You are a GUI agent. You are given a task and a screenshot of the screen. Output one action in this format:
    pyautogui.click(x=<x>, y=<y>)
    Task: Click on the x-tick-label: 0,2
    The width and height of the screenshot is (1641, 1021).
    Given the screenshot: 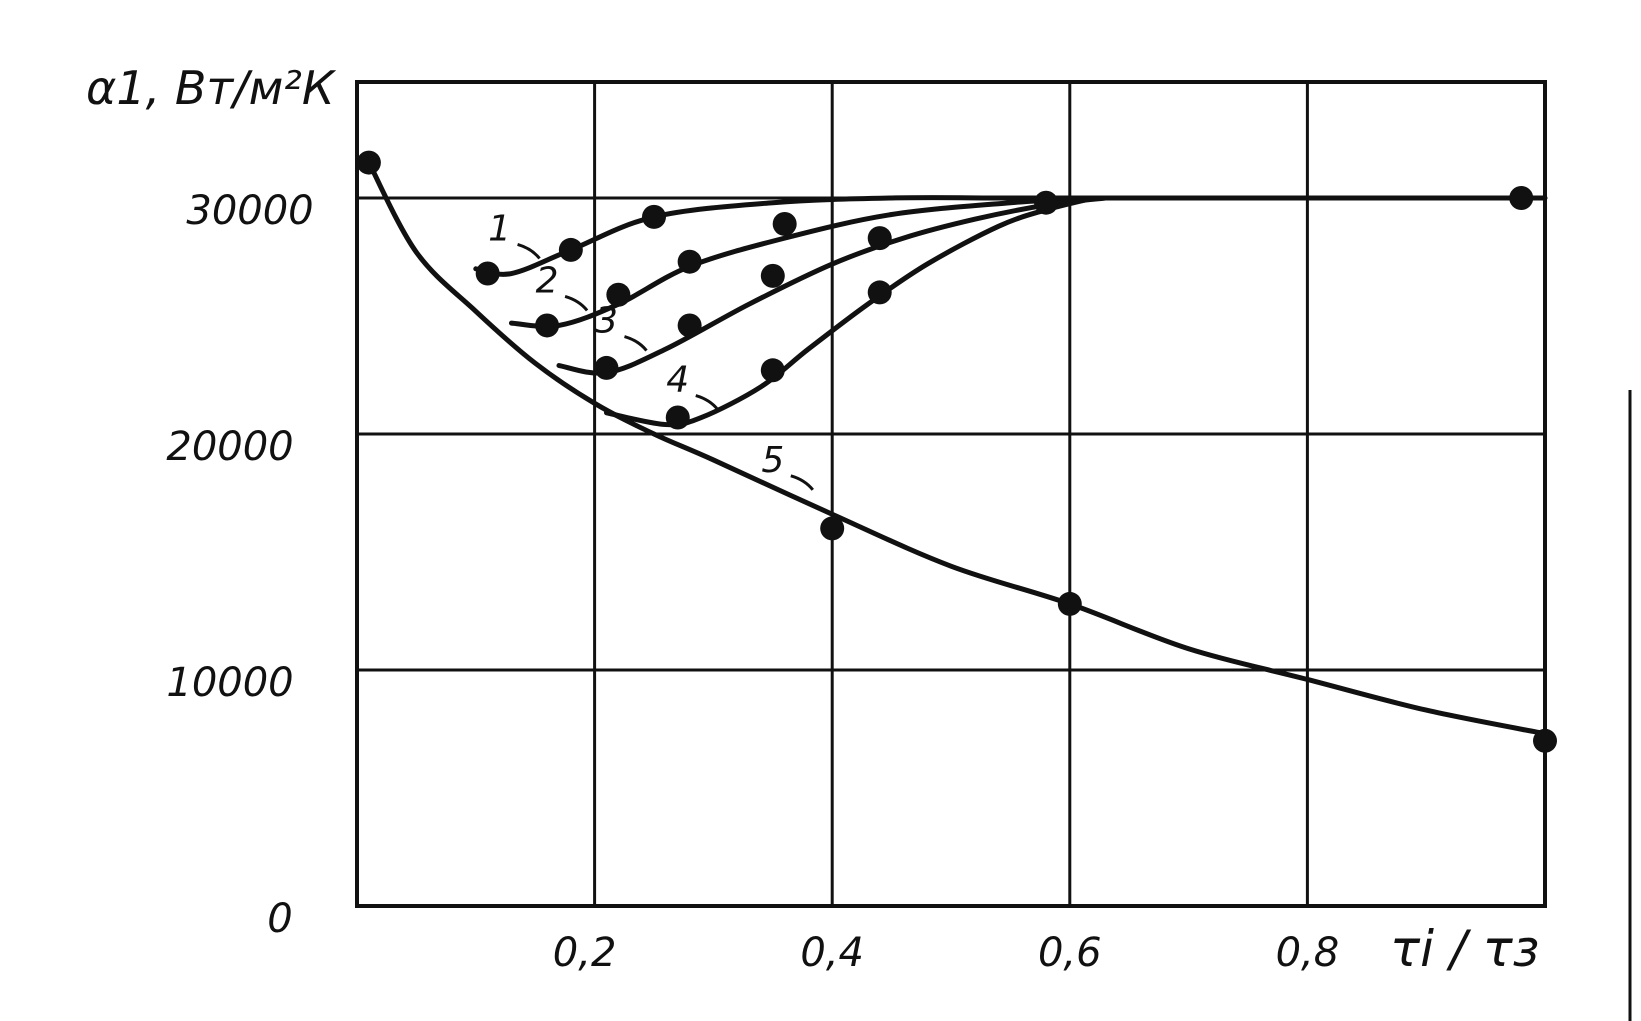 What is the action you would take?
    pyautogui.click(x=585, y=953)
    